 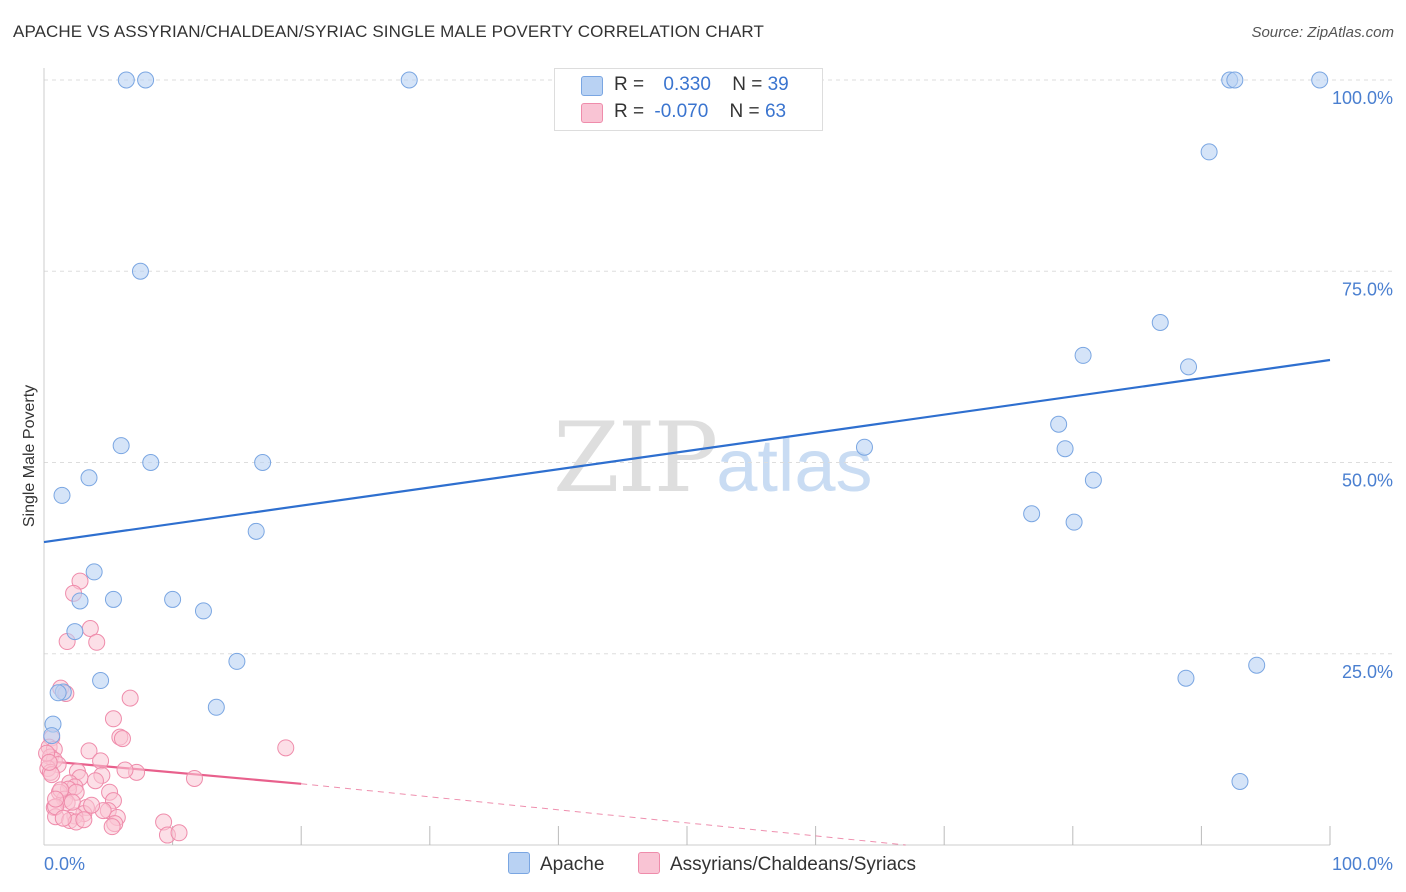 What do you see at coordinates (1362, 98) in the screenshot?
I see `y-tick-label: 100.0%` at bounding box center [1362, 98].